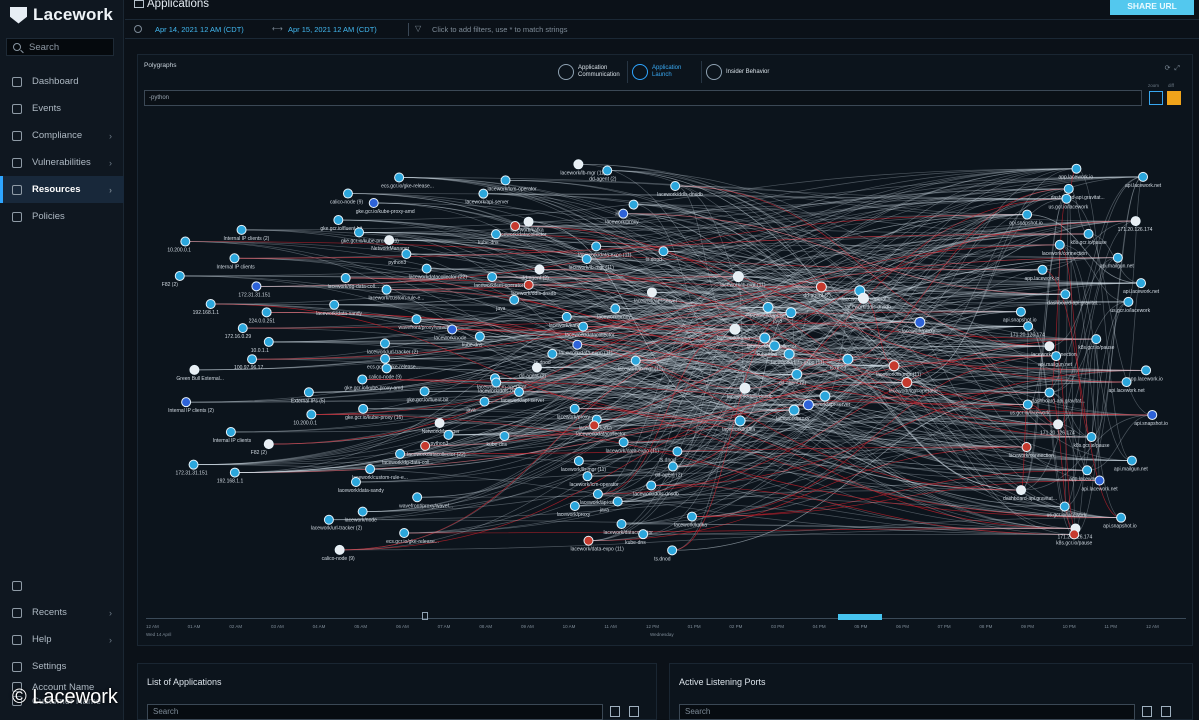 The image size is (1199, 720). What do you see at coordinates (1065, 254) in the screenshot?
I see `graph-node-label: lacework/connection` at bounding box center [1065, 254].